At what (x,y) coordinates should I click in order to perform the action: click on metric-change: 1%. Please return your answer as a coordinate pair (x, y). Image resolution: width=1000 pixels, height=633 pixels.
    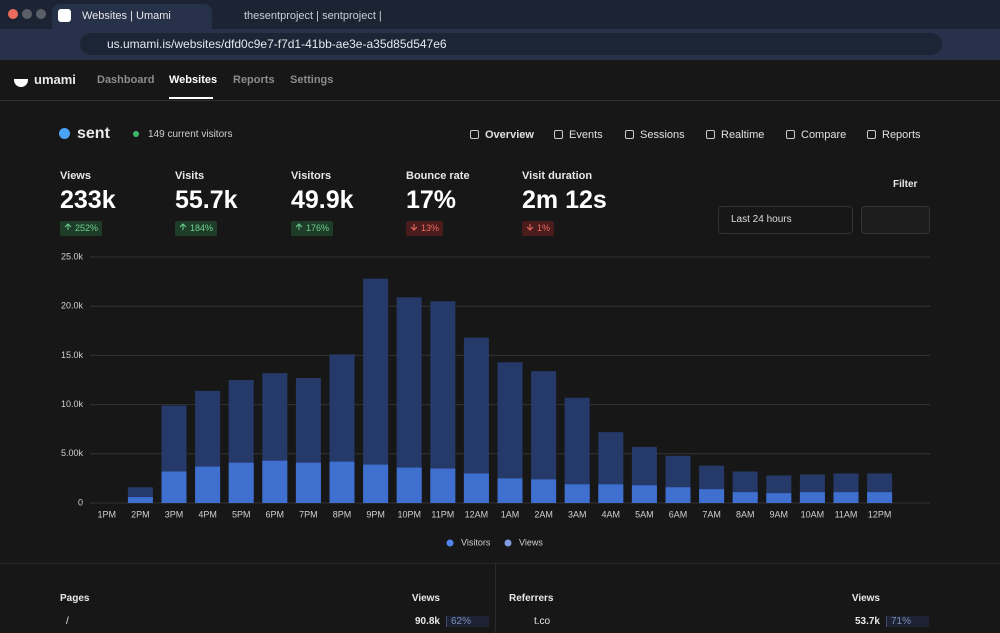
    Looking at the image, I should click on (538, 228).